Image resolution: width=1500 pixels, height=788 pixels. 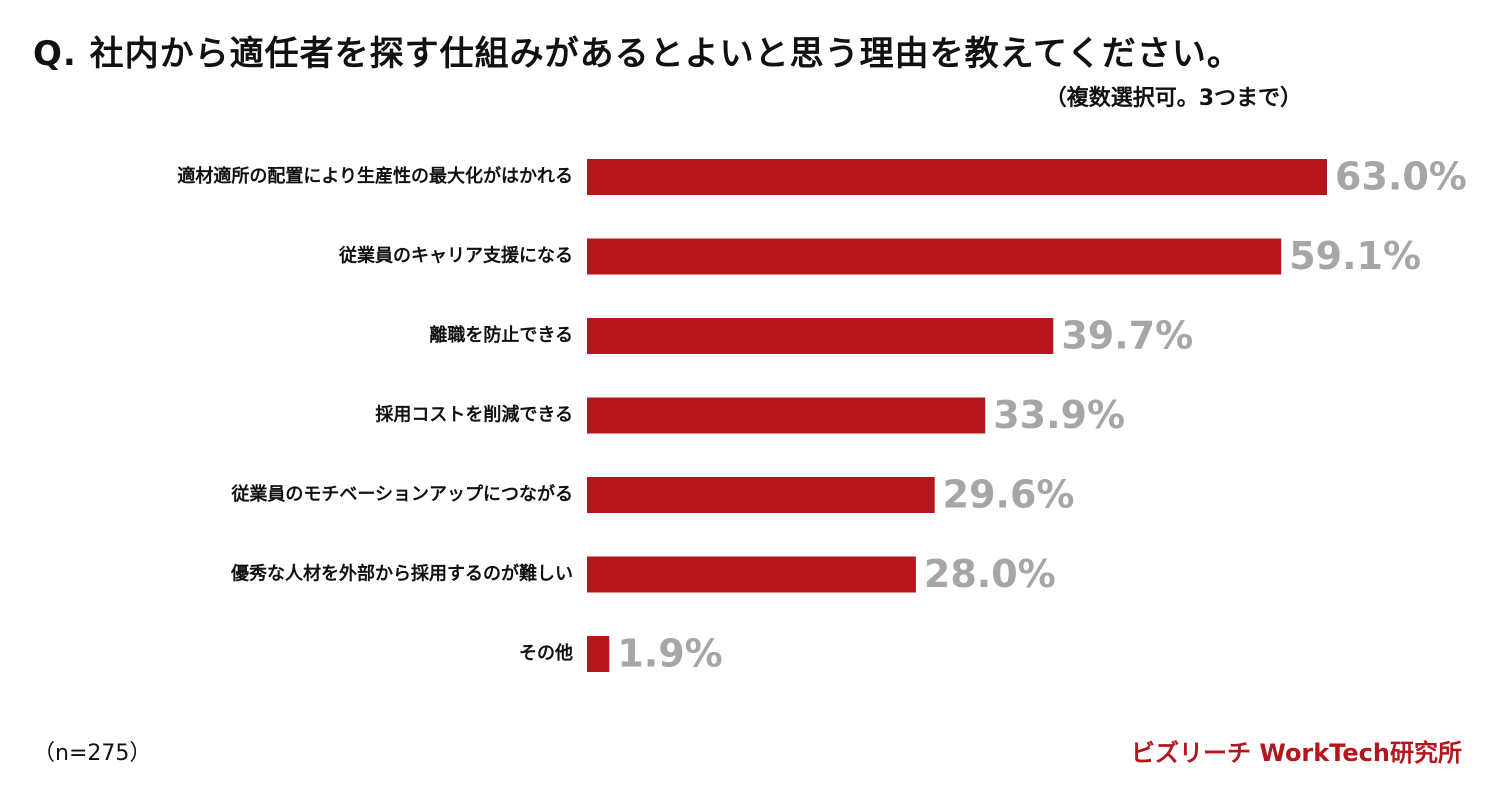 What do you see at coordinates (501, 335) in the screenshot?
I see `category-label: 離職を防止できる` at bounding box center [501, 335].